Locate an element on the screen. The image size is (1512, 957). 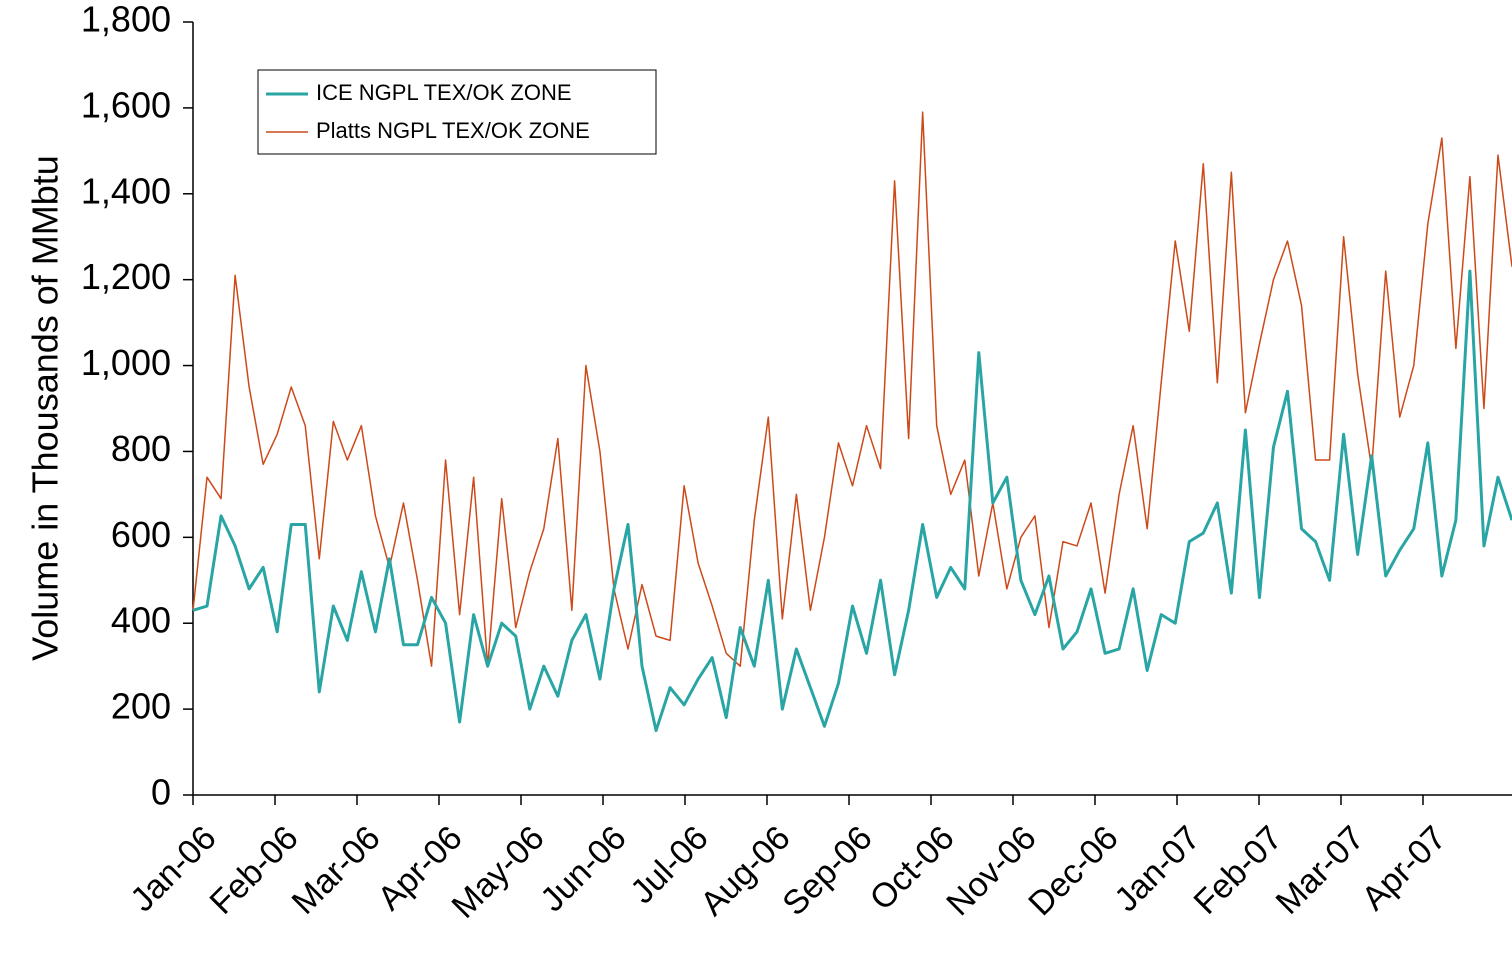
y-tick-label: 1,600 is located at coordinates (126, 104).